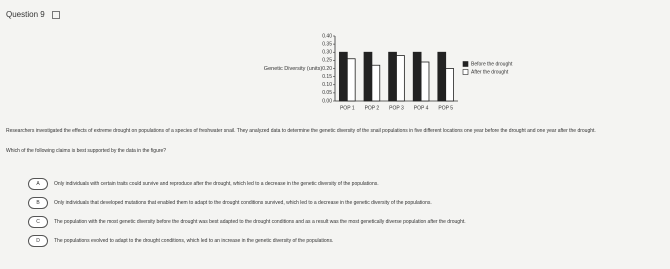 The height and width of the screenshot is (269, 670). Describe the element at coordinates (38, 221) in the screenshot. I see `option-letter: C` at that location.